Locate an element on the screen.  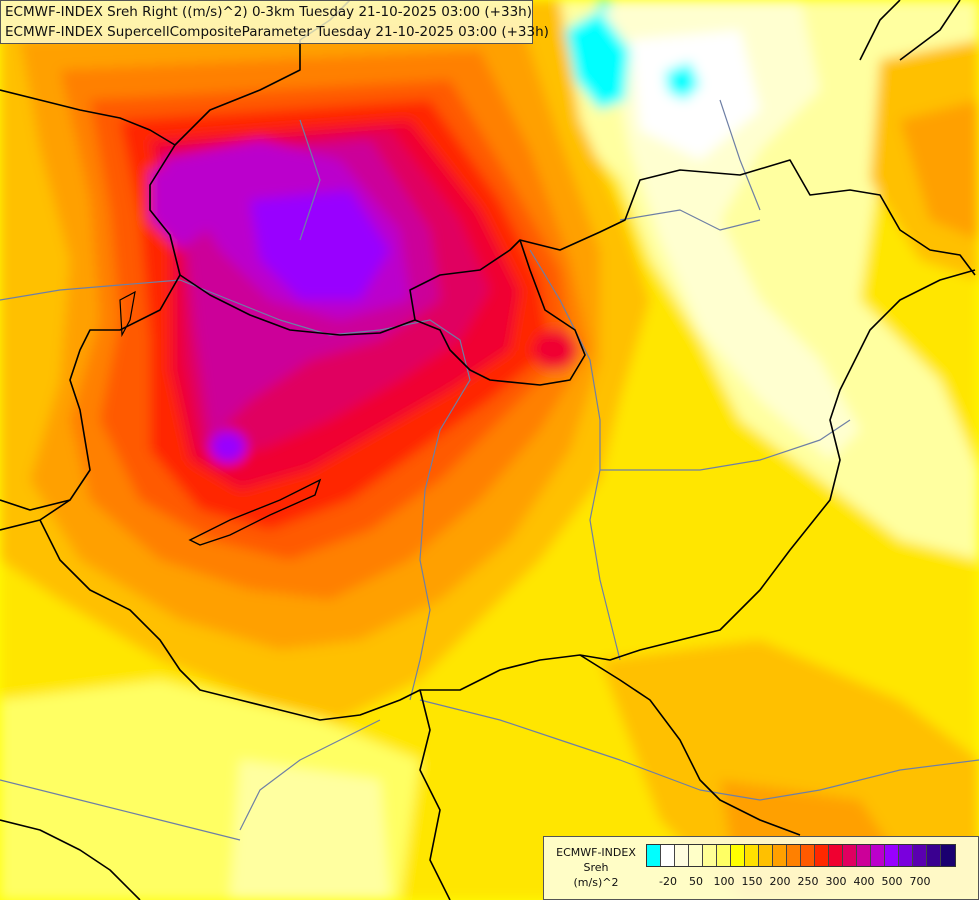
legend-title-line-3: (m/s)^2 is located at coordinates (596, 882).